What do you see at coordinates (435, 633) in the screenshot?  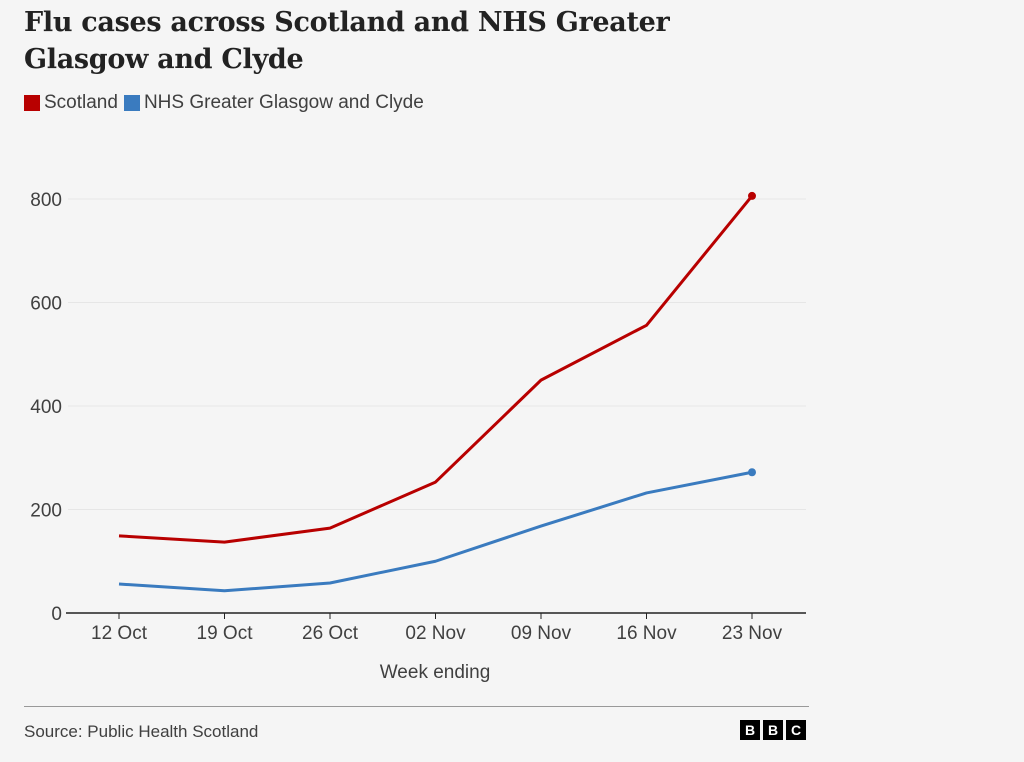 I see `x-tick-label: 02 Nov` at bounding box center [435, 633].